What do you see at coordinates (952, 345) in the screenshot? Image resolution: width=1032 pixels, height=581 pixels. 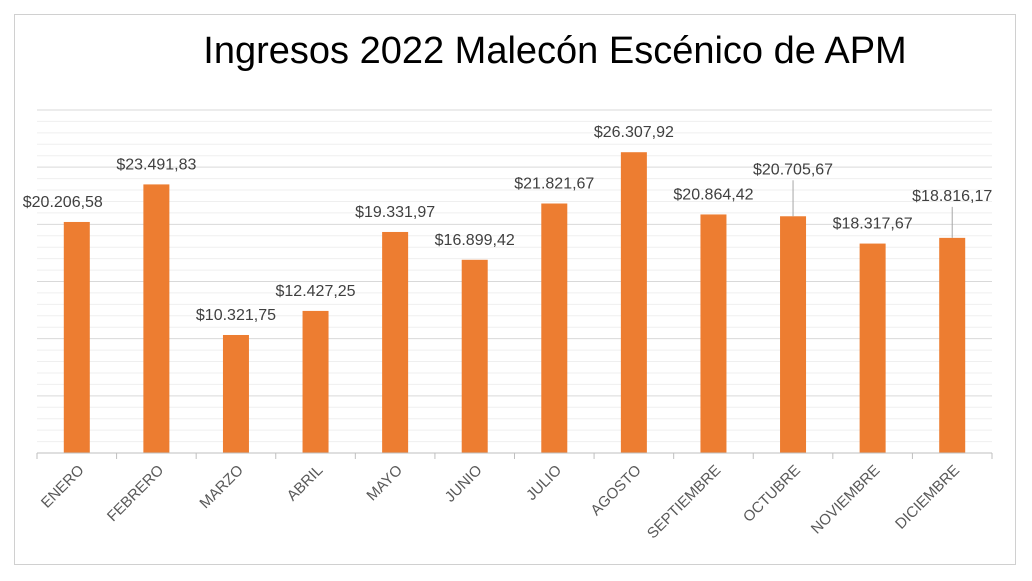 I see `bar-diciembre` at bounding box center [952, 345].